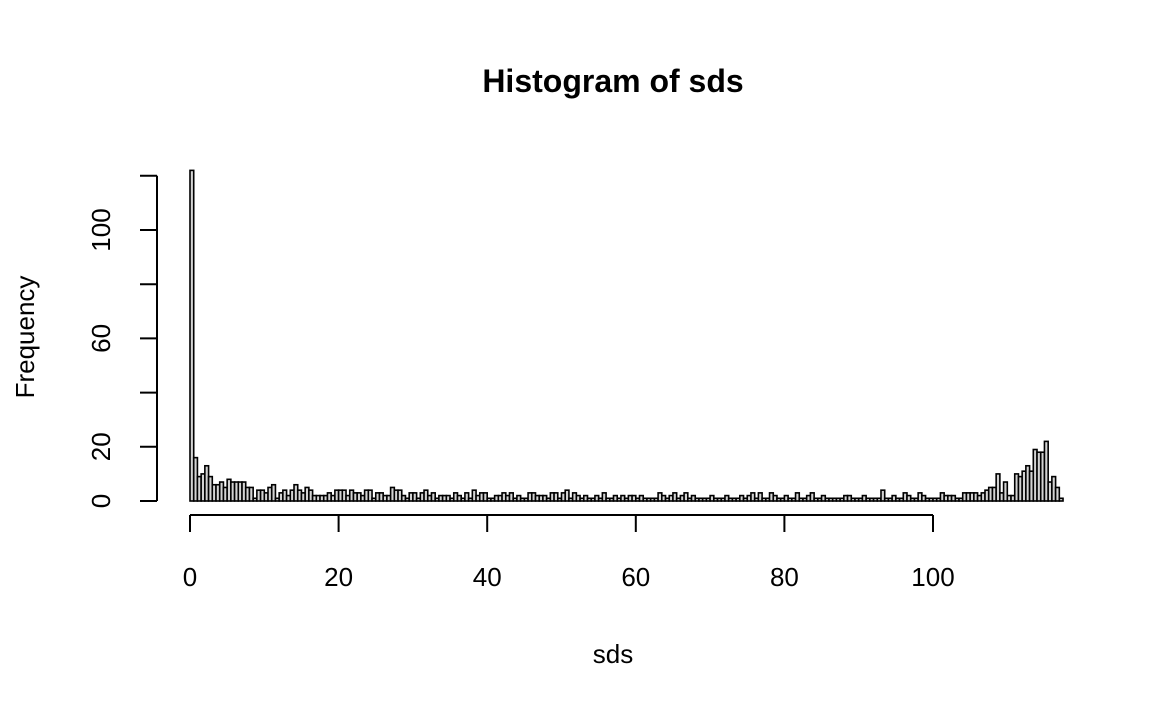 The image size is (1152, 711). What do you see at coordinates (101, 229) in the screenshot?
I see `y-tick-label: 100` at bounding box center [101, 229].